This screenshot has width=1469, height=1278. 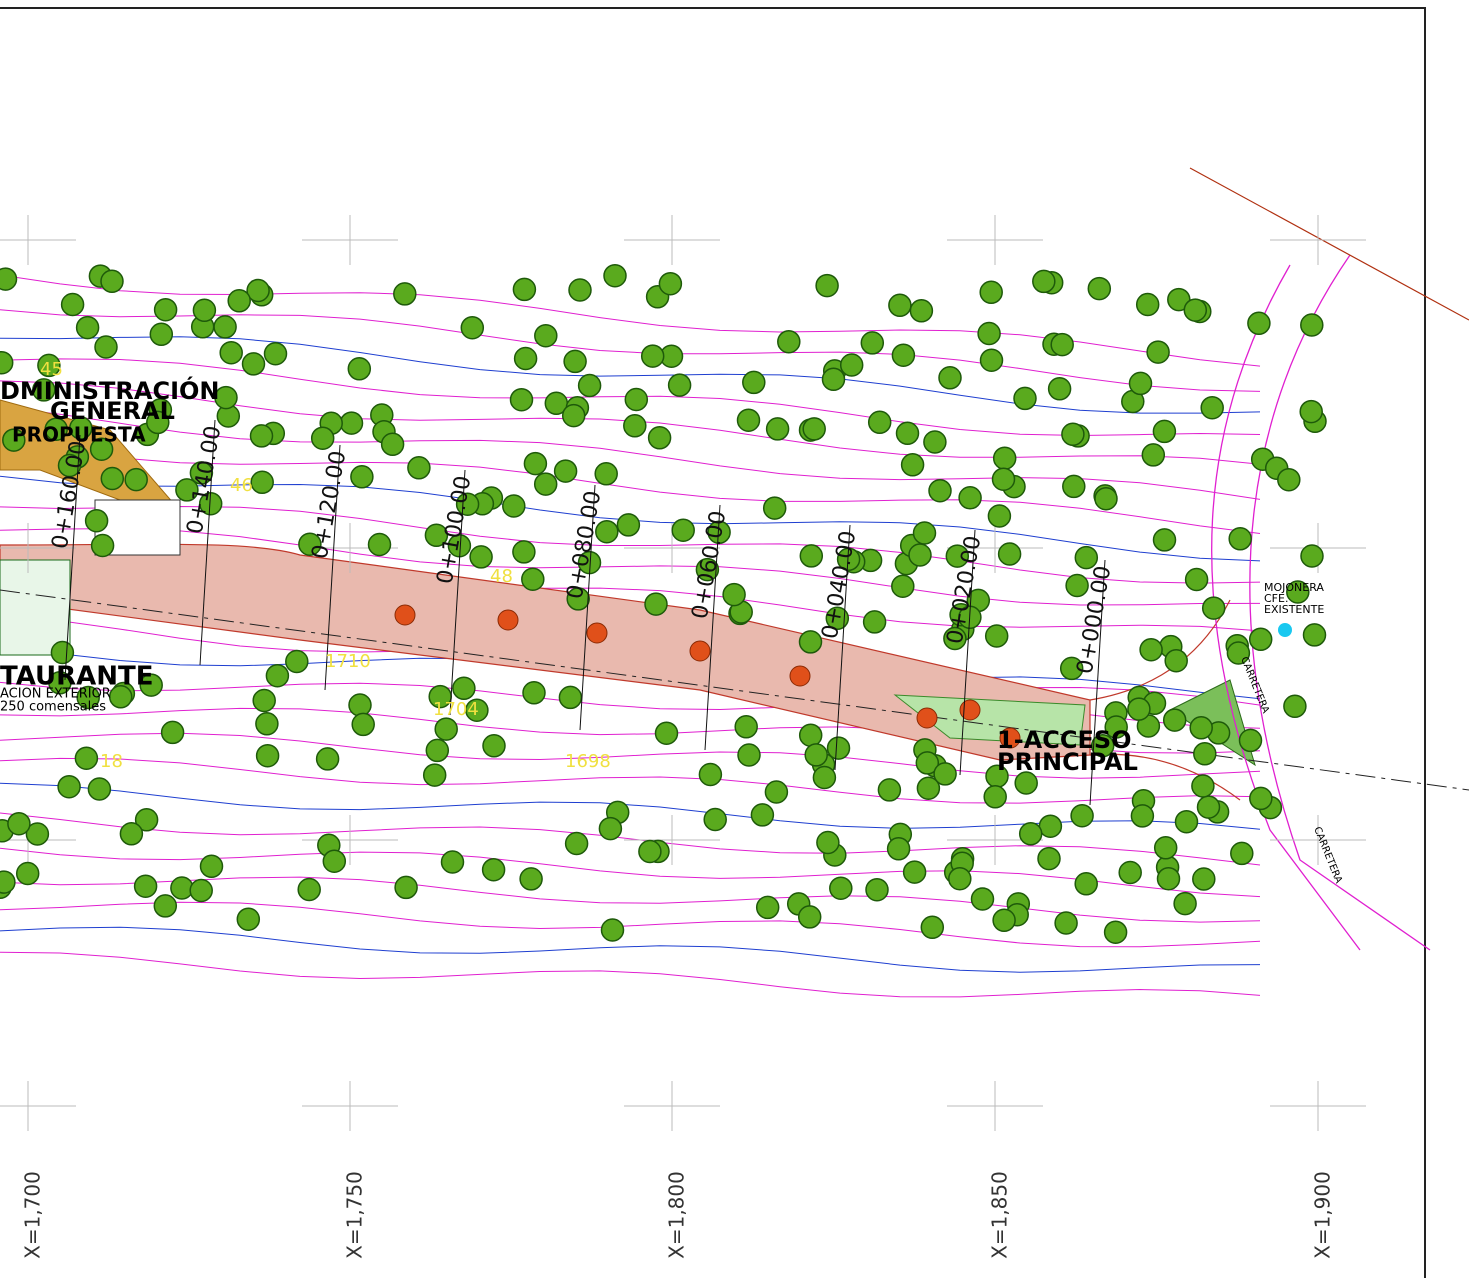 What do you see at coordinates (55, 694) in the screenshot?
I see `building-label: ACION EXTERIOR` at bounding box center [55, 694].